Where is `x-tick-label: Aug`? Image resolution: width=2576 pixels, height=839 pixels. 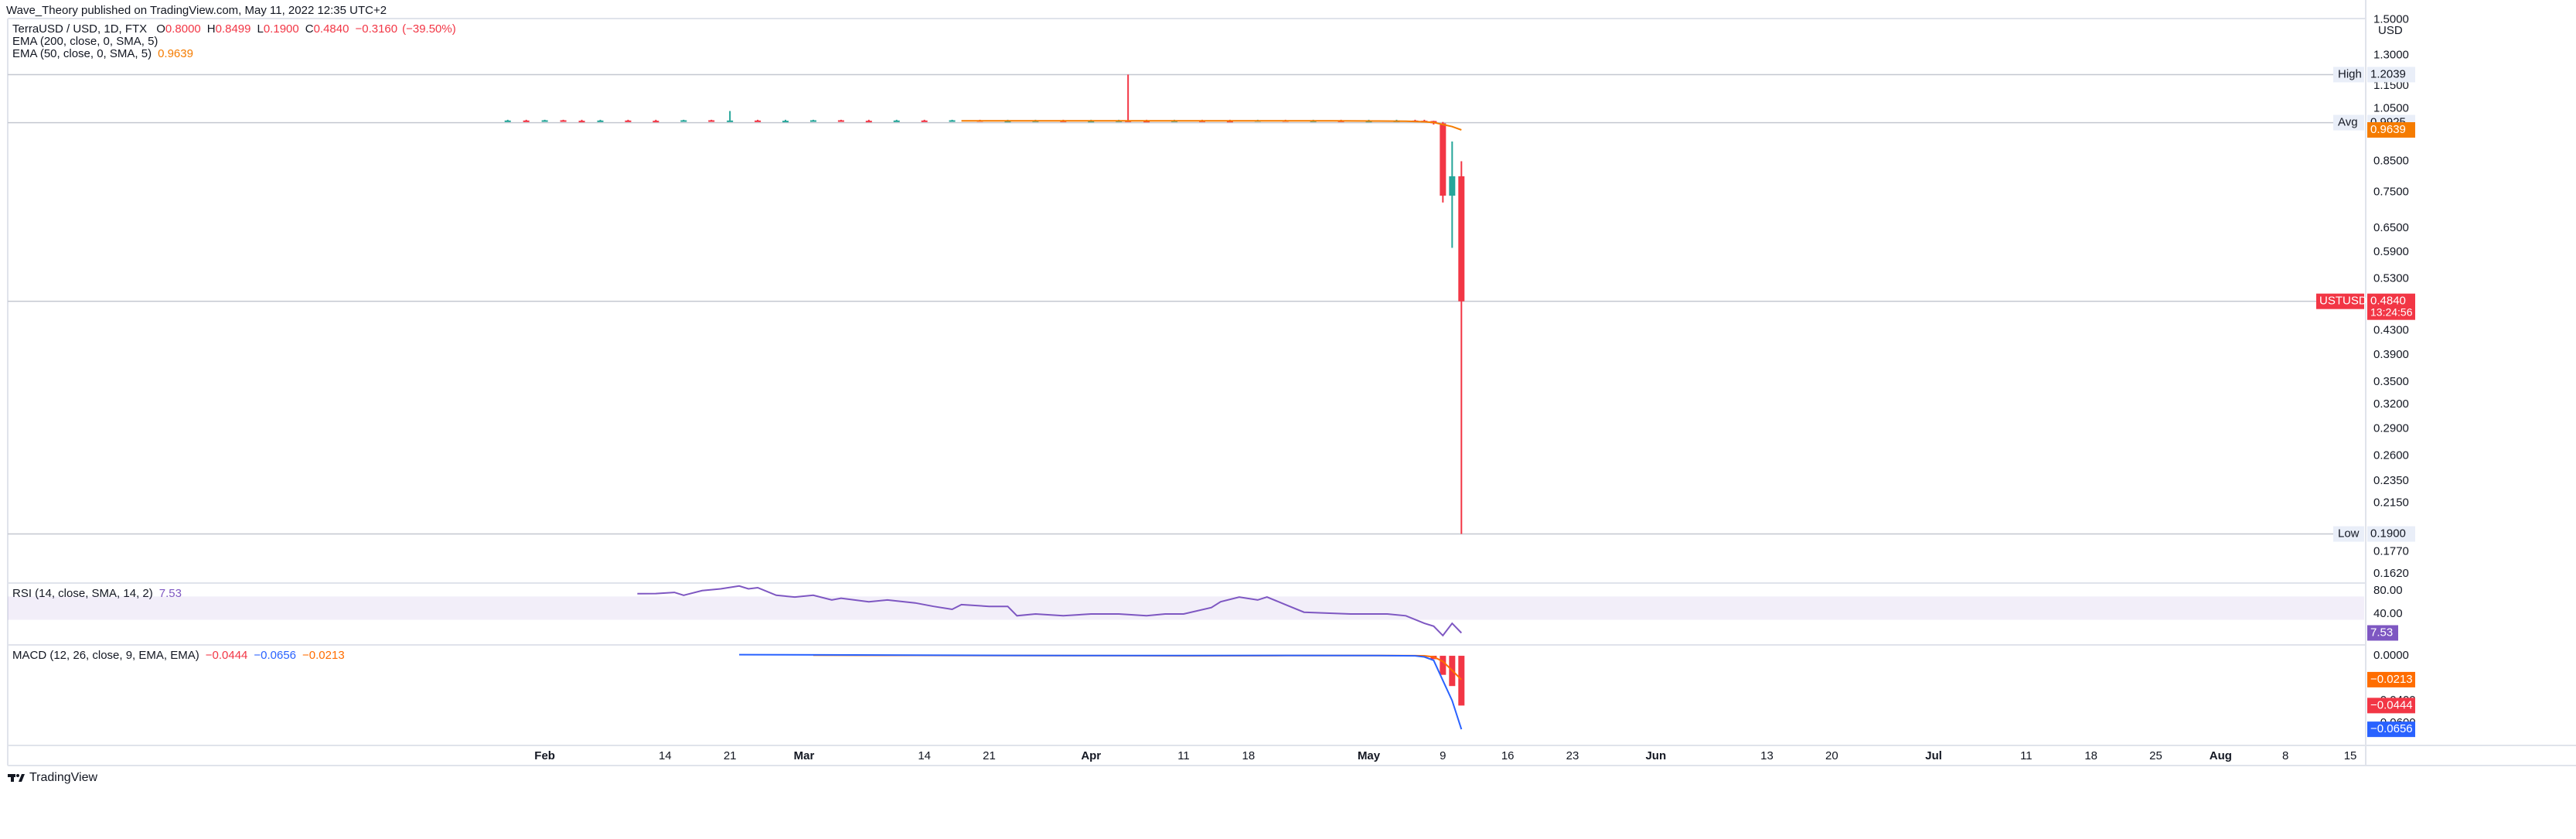
x-tick-label: Aug is located at coordinates (2221, 755).